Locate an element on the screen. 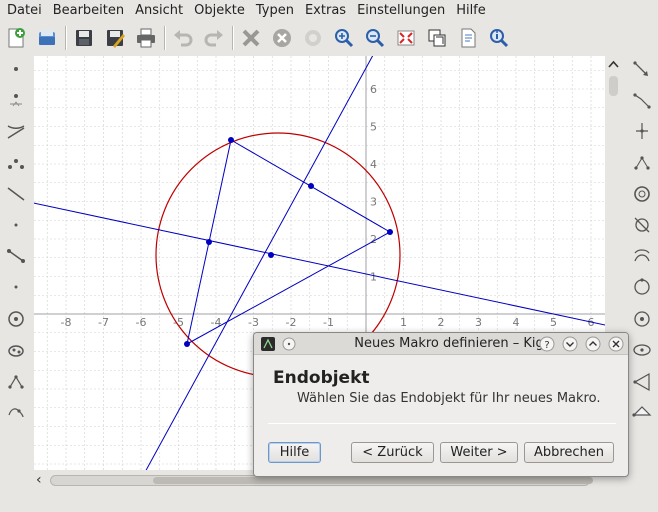 The image size is (658, 512). undo-icon is located at coordinates (183, 38).